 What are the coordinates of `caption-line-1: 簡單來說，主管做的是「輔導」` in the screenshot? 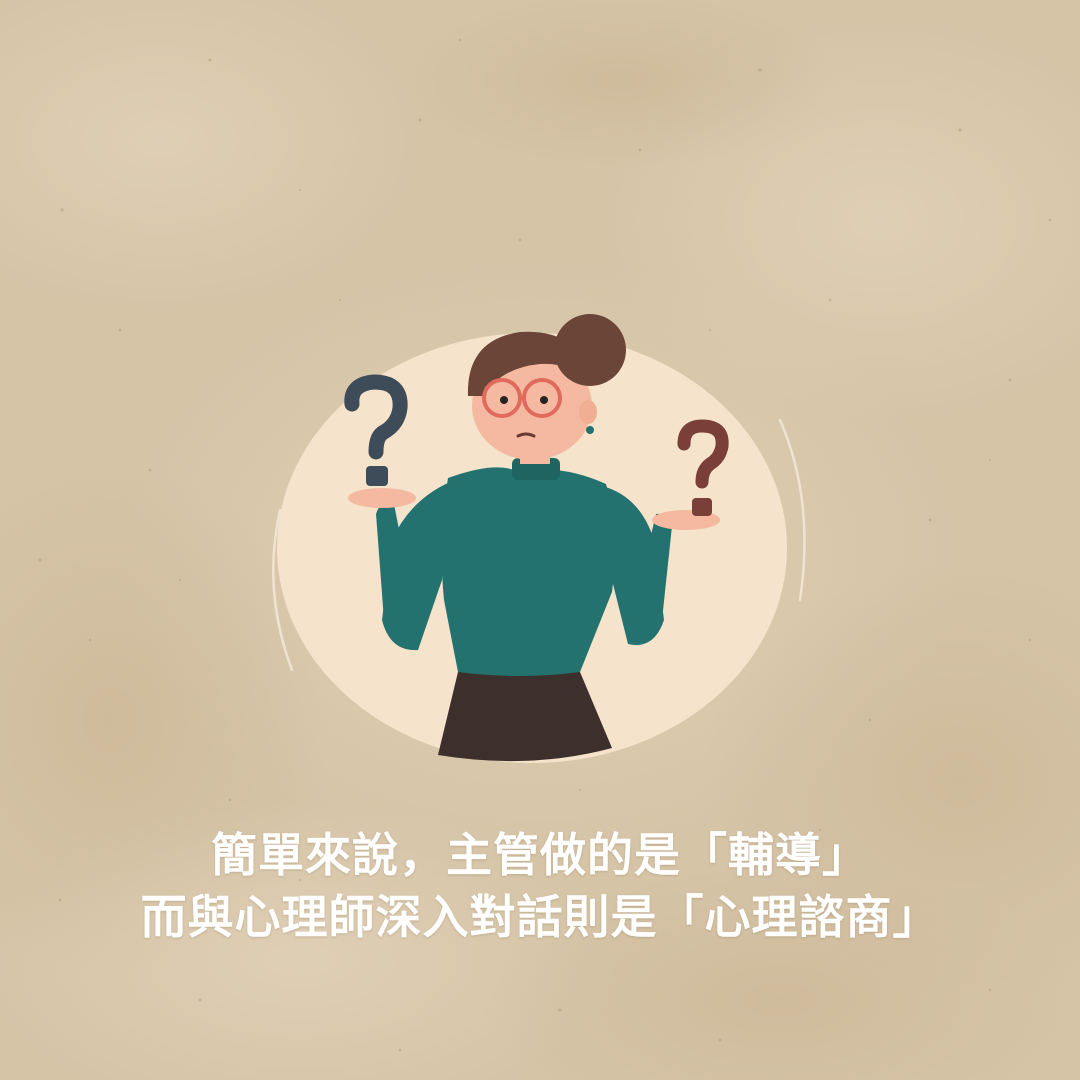 It's located at (540, 855).